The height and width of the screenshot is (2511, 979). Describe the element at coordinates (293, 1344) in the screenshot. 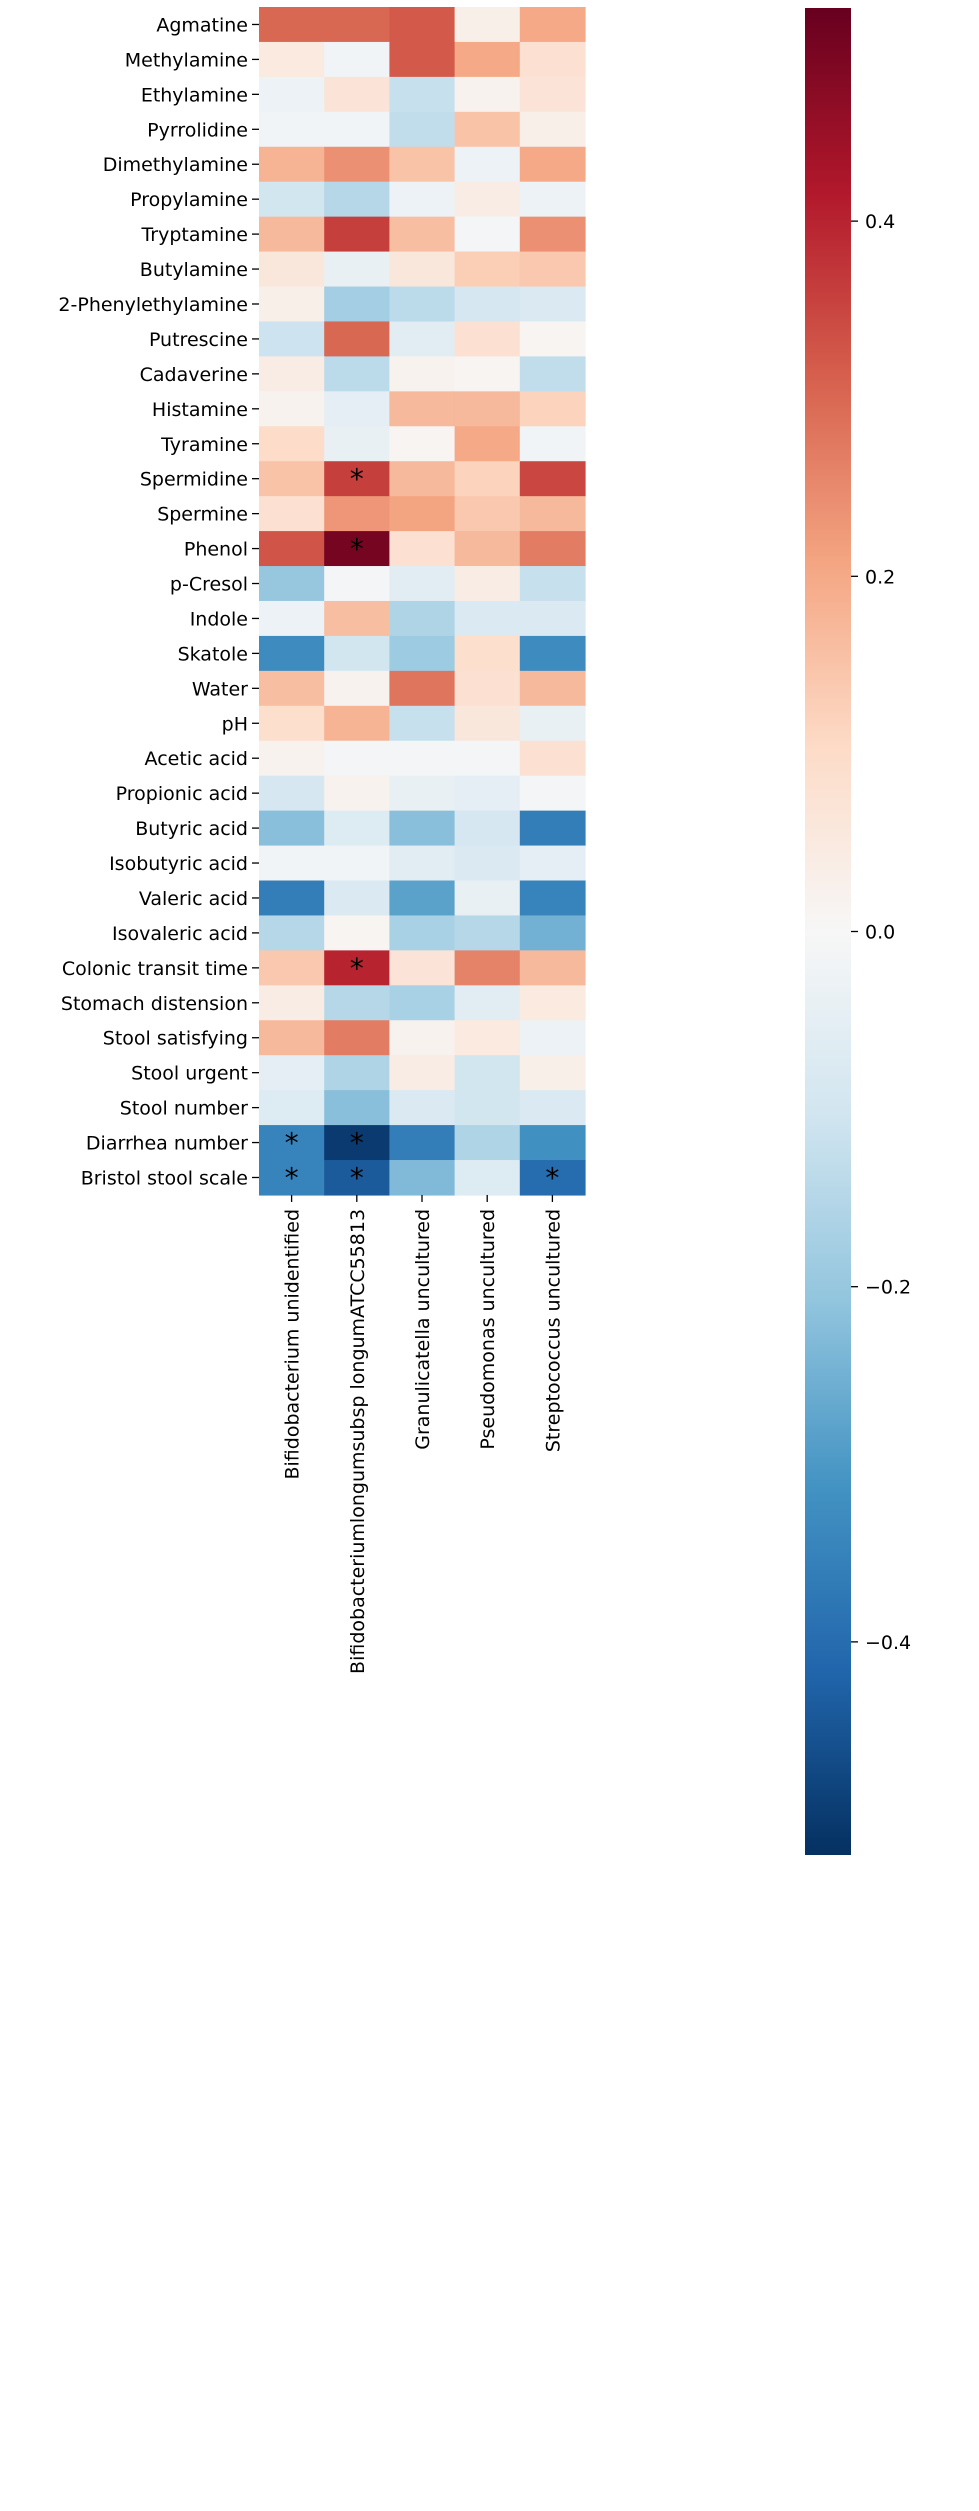

I see `column-label-bifidobacterium-unidentified: Bifidobacterium unidentified` at that location.